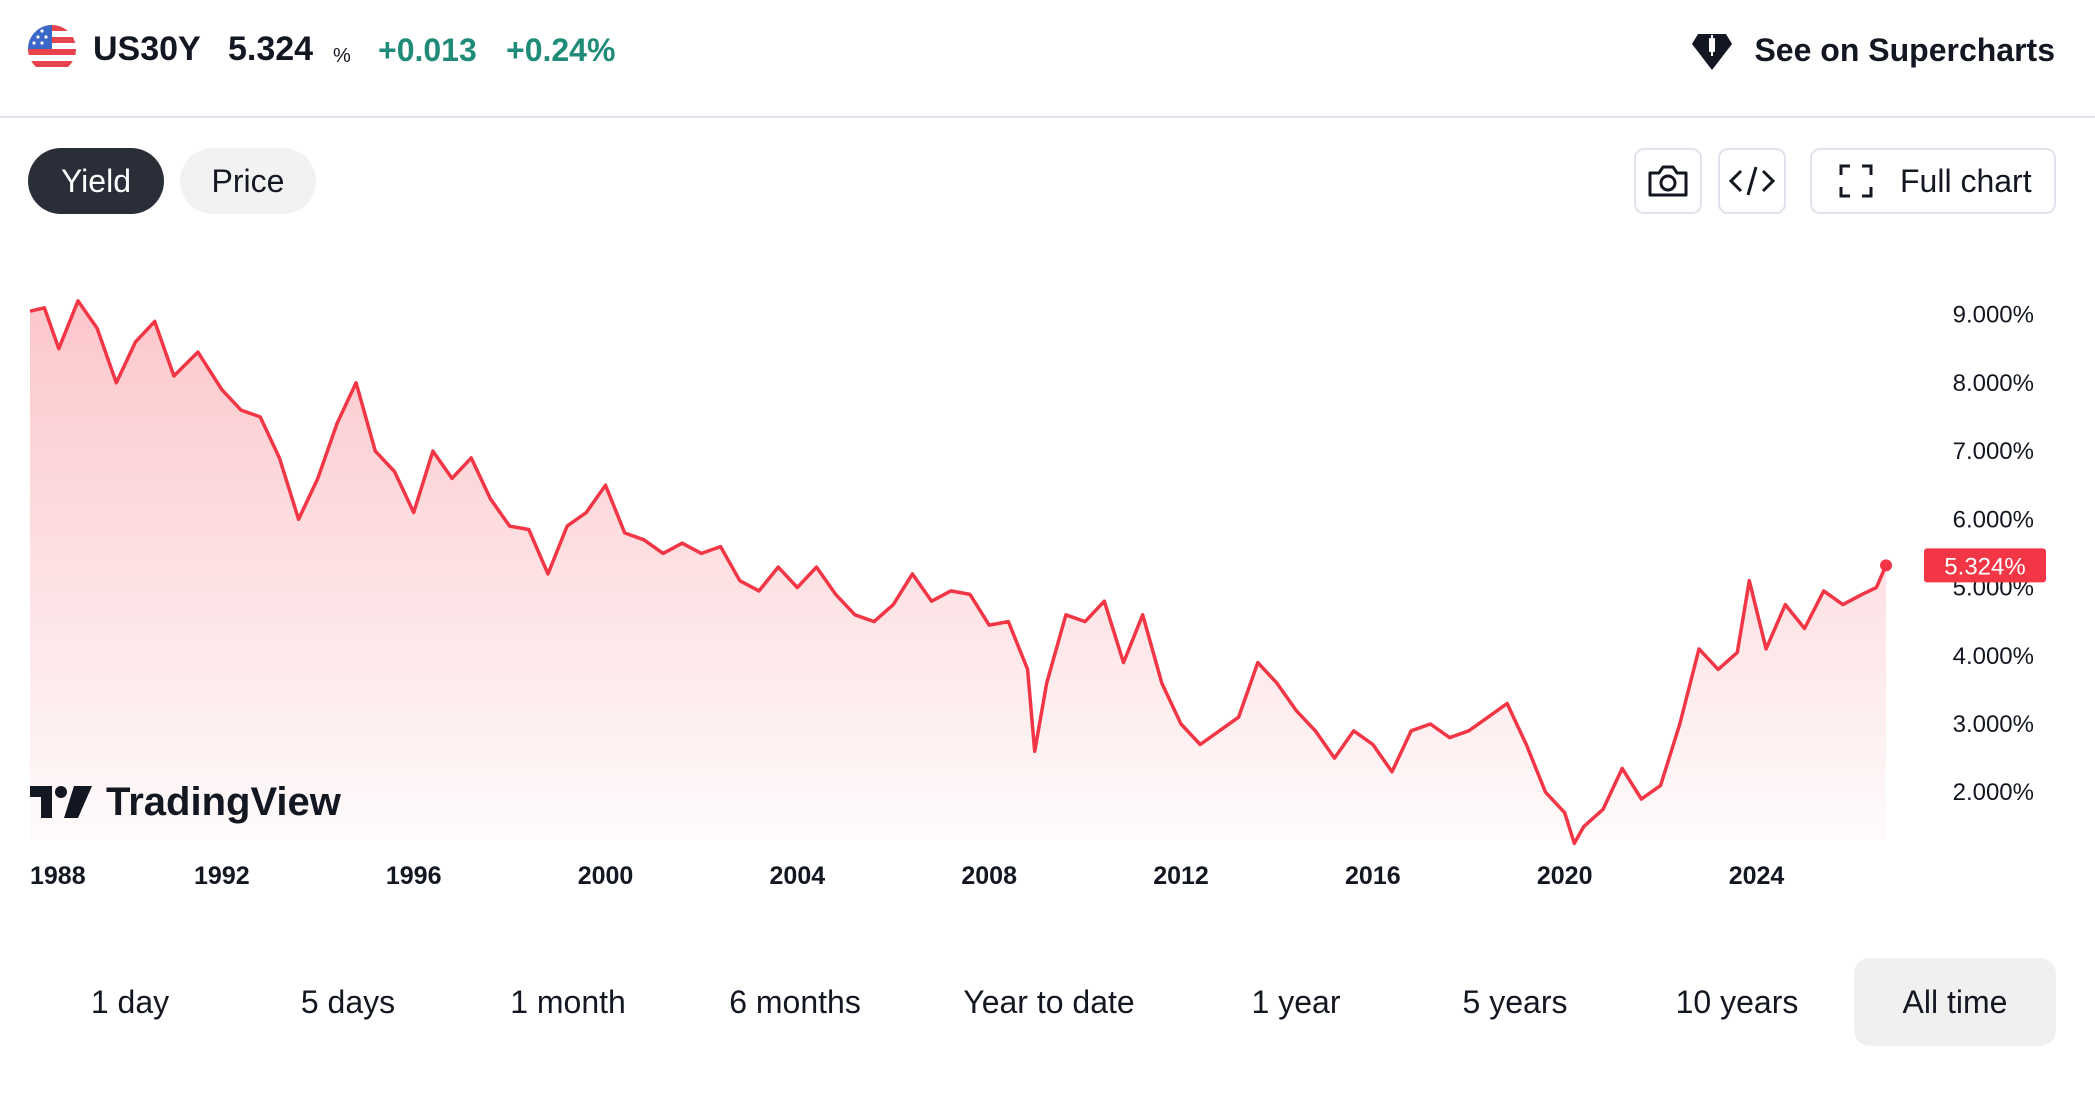  I want to click on symbol-ticker: US30Y, so click(147, 49).